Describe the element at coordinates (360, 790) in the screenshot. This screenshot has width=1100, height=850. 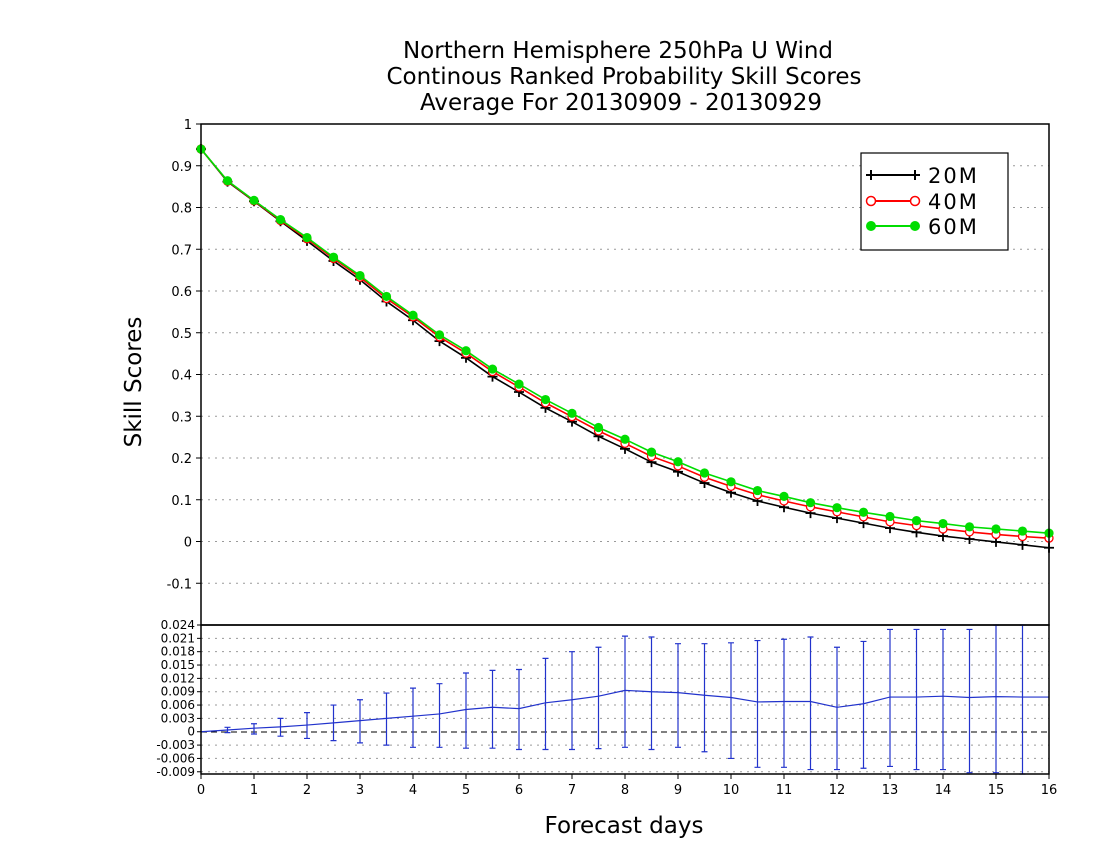
I see `x-tick-label: 3` at that location.